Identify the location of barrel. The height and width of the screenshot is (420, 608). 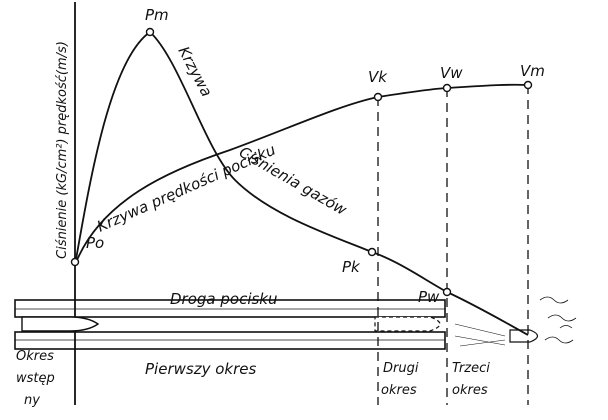
(295, 323).